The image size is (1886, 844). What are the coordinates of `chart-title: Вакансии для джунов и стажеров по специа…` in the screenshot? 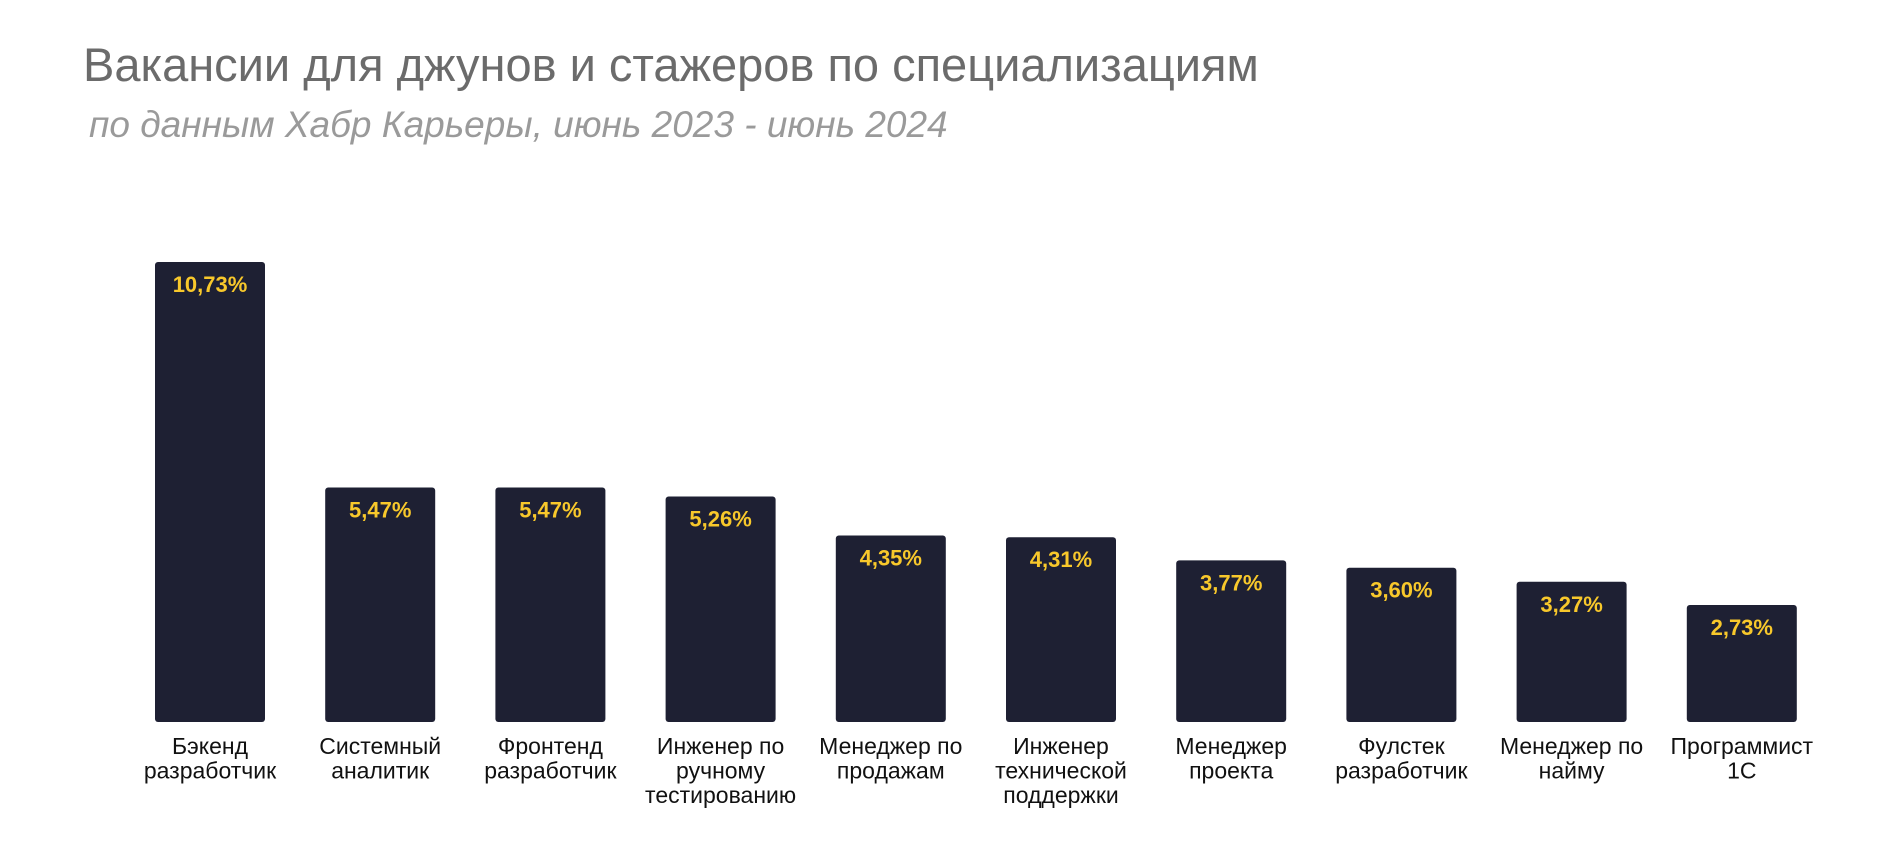 It's located at (671, 64).